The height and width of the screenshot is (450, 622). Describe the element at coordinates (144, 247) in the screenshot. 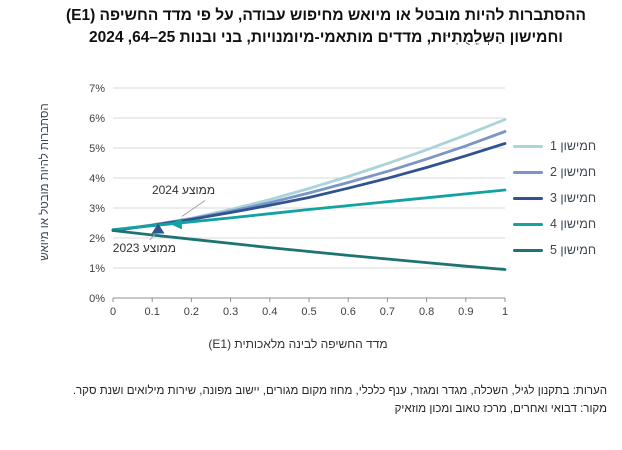

I see `annotation-label-2: ממוצע 2023` at that location.